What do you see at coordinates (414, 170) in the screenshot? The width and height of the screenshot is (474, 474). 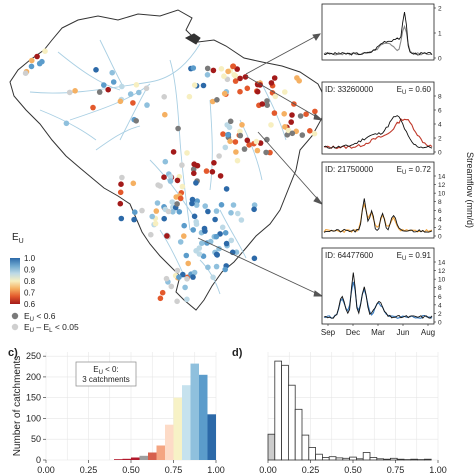 I see `eu-value-label: EU = 0.72` at bounding box center [414, 170].